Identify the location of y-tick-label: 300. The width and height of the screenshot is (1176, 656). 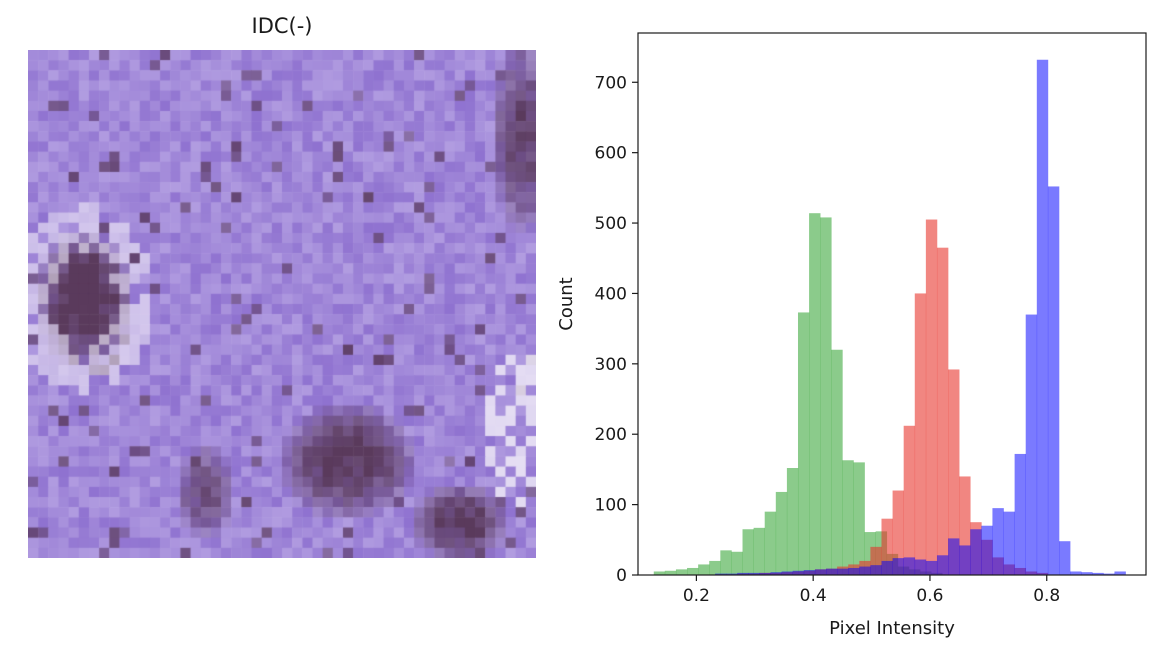
(611, 365).